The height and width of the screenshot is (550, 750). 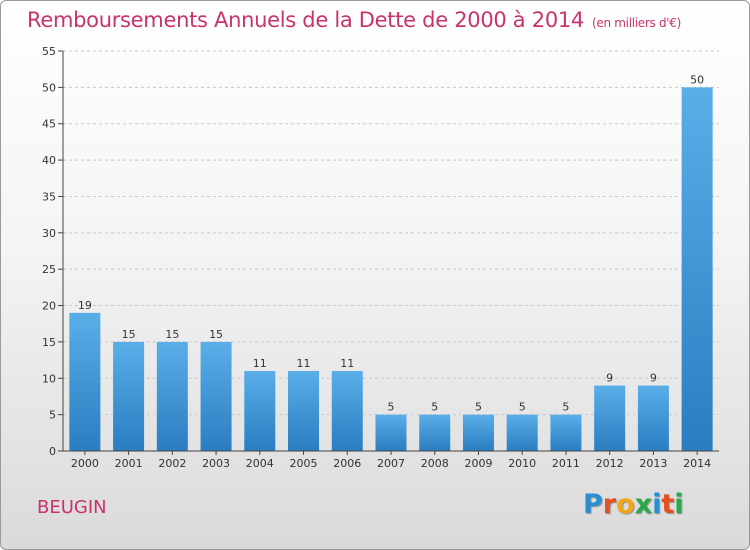 I want to click on x-tick-label: 2014, so click(x=697, y=463).